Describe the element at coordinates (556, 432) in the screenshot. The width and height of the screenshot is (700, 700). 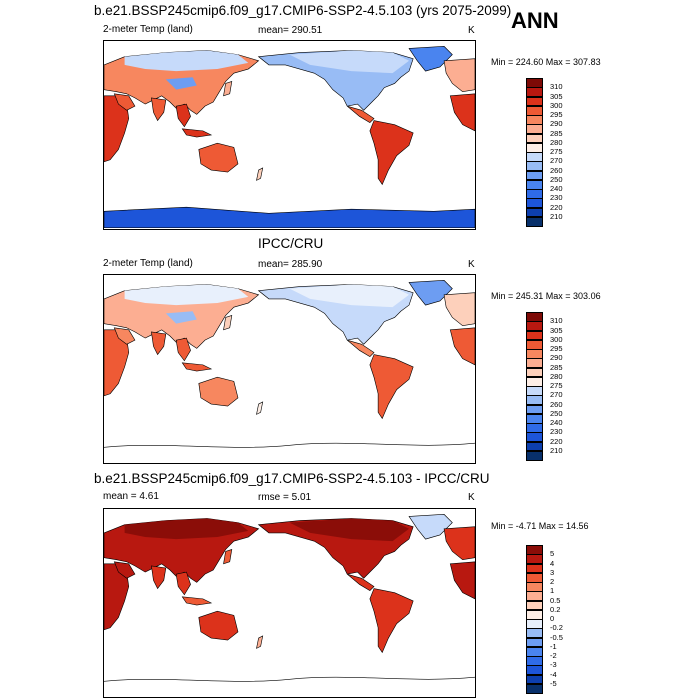
I see `colorbar-tick-label: 230` at that location.